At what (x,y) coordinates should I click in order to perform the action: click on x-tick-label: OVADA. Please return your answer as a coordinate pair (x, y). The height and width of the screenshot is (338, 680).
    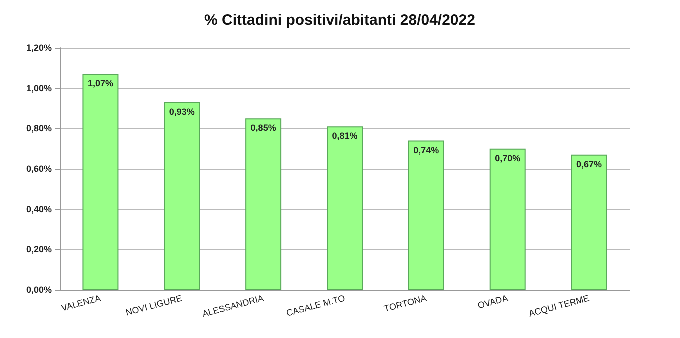
    Looking at the image, I should click on (493, 302).